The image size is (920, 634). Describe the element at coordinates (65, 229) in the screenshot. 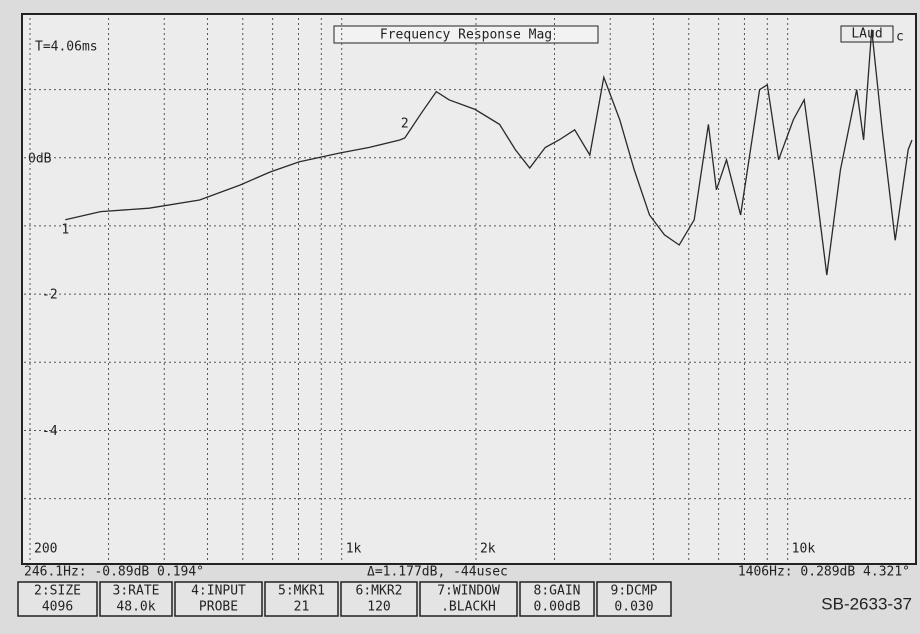

I see `marker-label: 1` at that location.